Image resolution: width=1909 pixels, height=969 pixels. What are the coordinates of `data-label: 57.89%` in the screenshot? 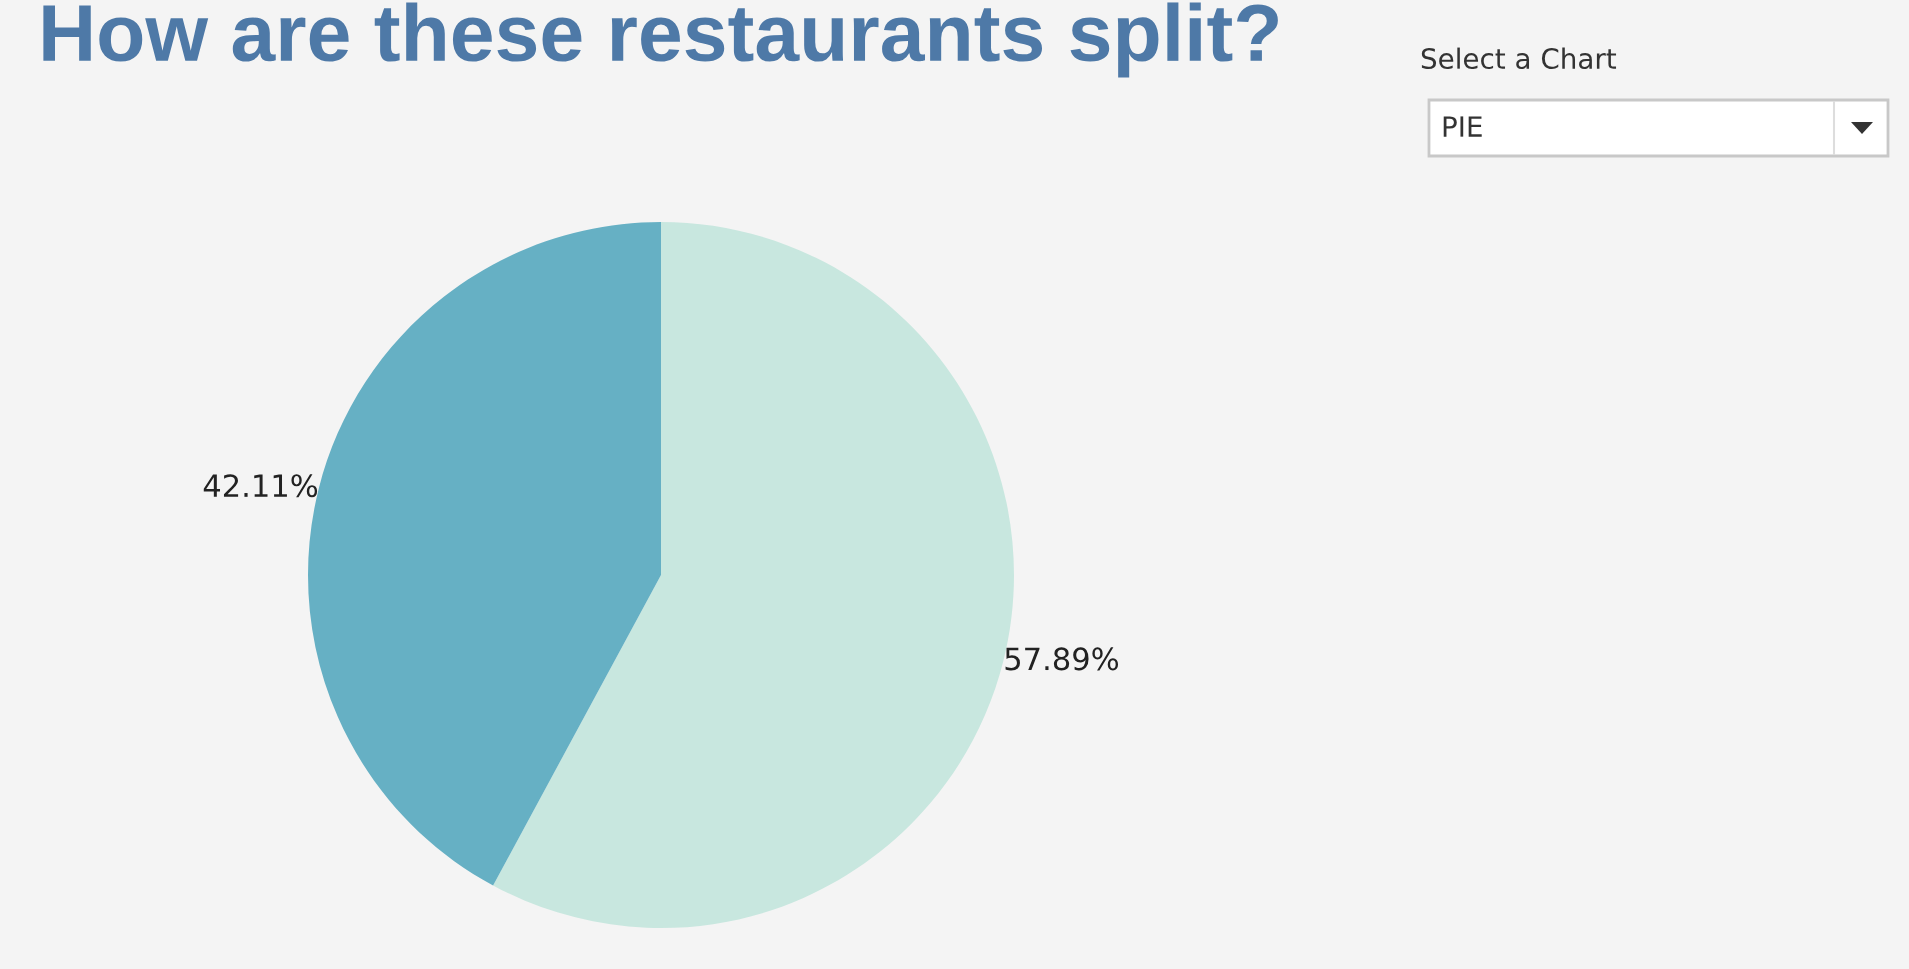 It's located at (1062, 659).